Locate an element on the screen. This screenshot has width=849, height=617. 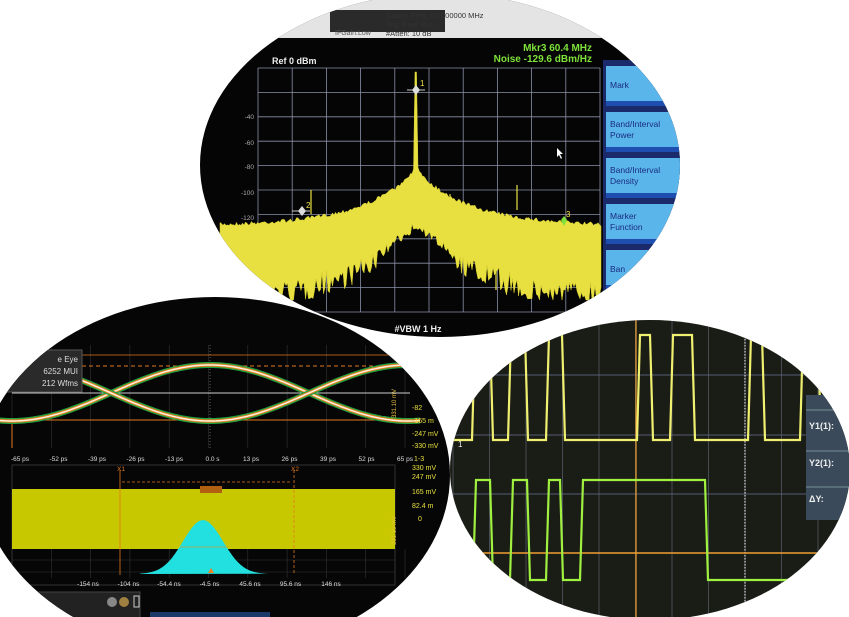
delta-y-label: ΔY: is located at coordinates (816, 499).